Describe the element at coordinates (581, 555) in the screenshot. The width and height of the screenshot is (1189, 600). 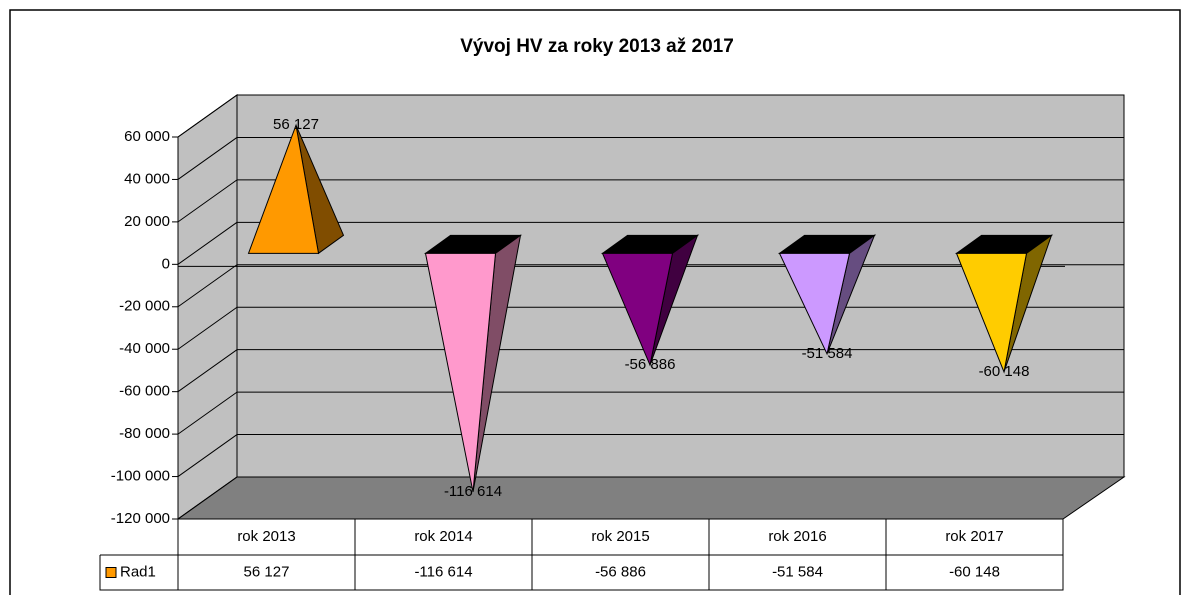
I see `table-grid` at that location.